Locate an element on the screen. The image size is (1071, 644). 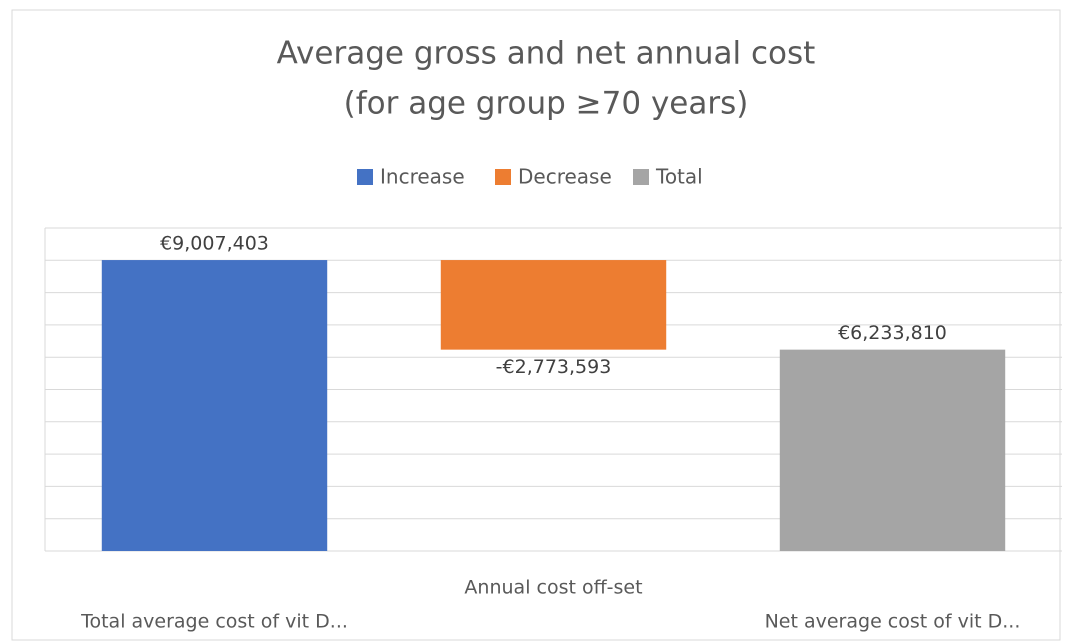
value-label: €9,007,403 is located at coordinates (214, 244).